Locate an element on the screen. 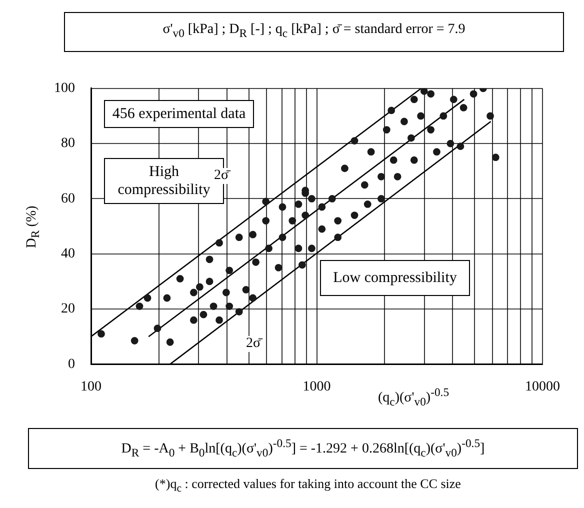 The height and width of the screenshot is (508, 584). x-tick-label: 100 is located at coordinates (91, 386).